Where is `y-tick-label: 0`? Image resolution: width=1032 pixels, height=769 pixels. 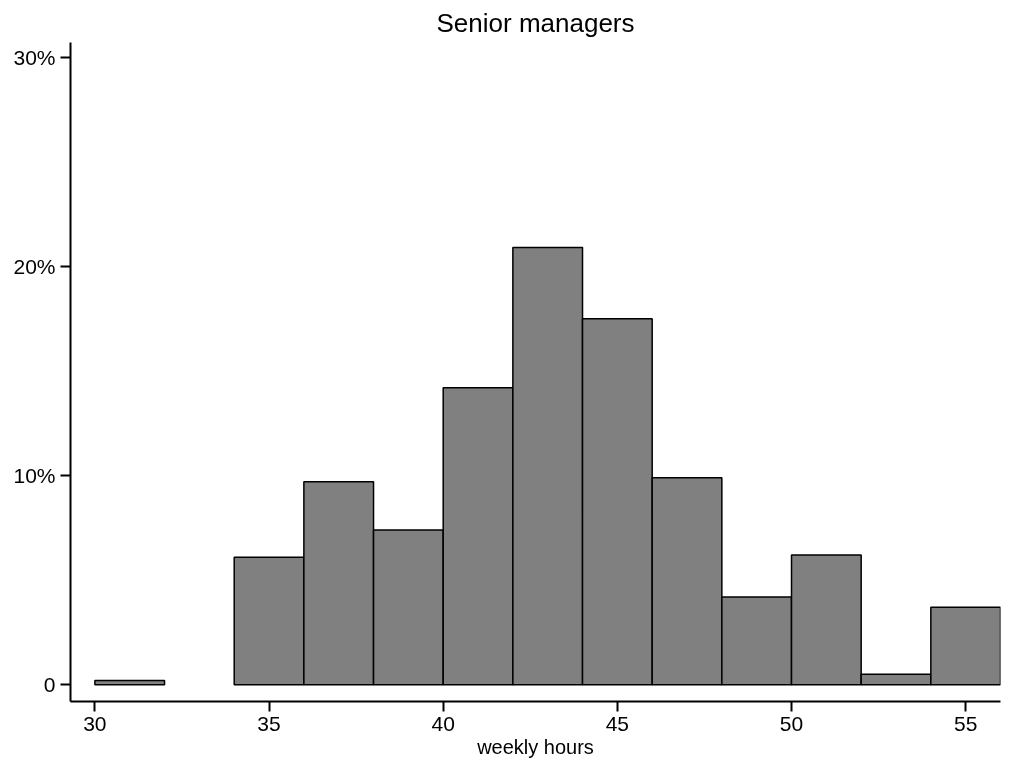
y-tick-label: 0 is located at coordinates (49, 685).